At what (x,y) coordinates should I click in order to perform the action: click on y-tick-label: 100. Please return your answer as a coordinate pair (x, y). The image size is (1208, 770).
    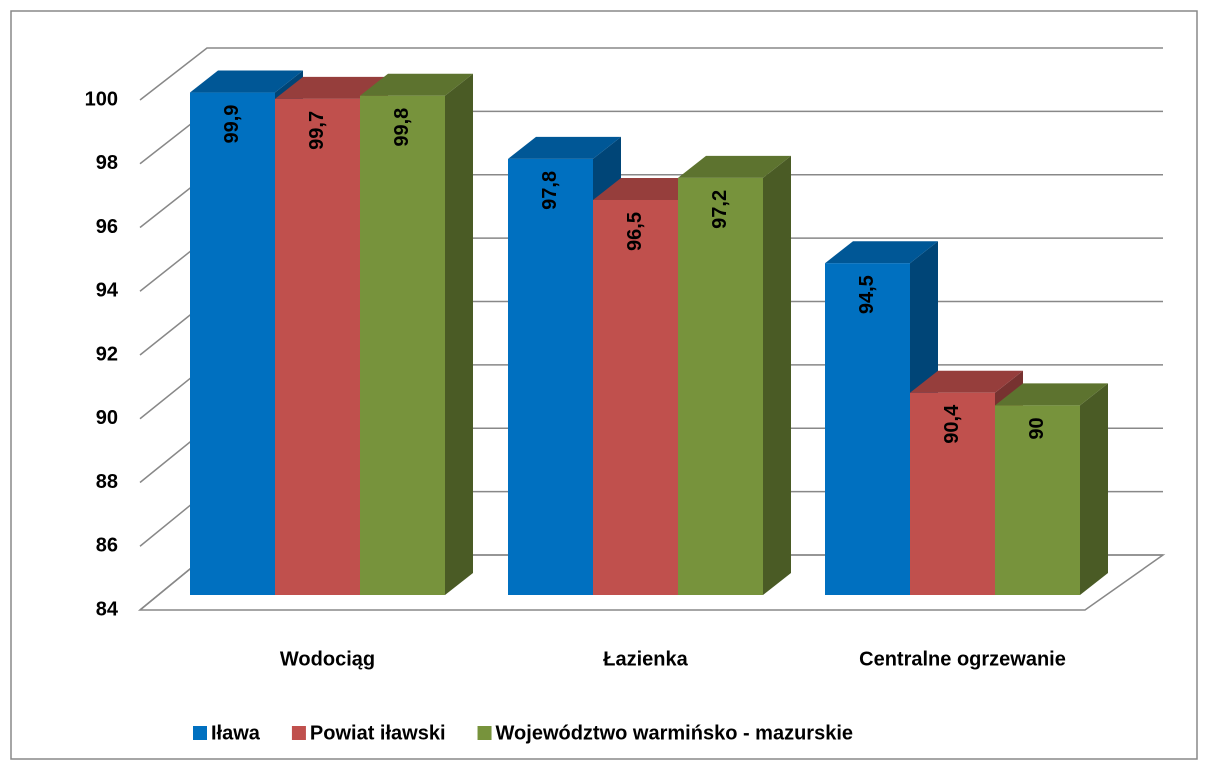
    Looking at the image, I should click on (101, 99).